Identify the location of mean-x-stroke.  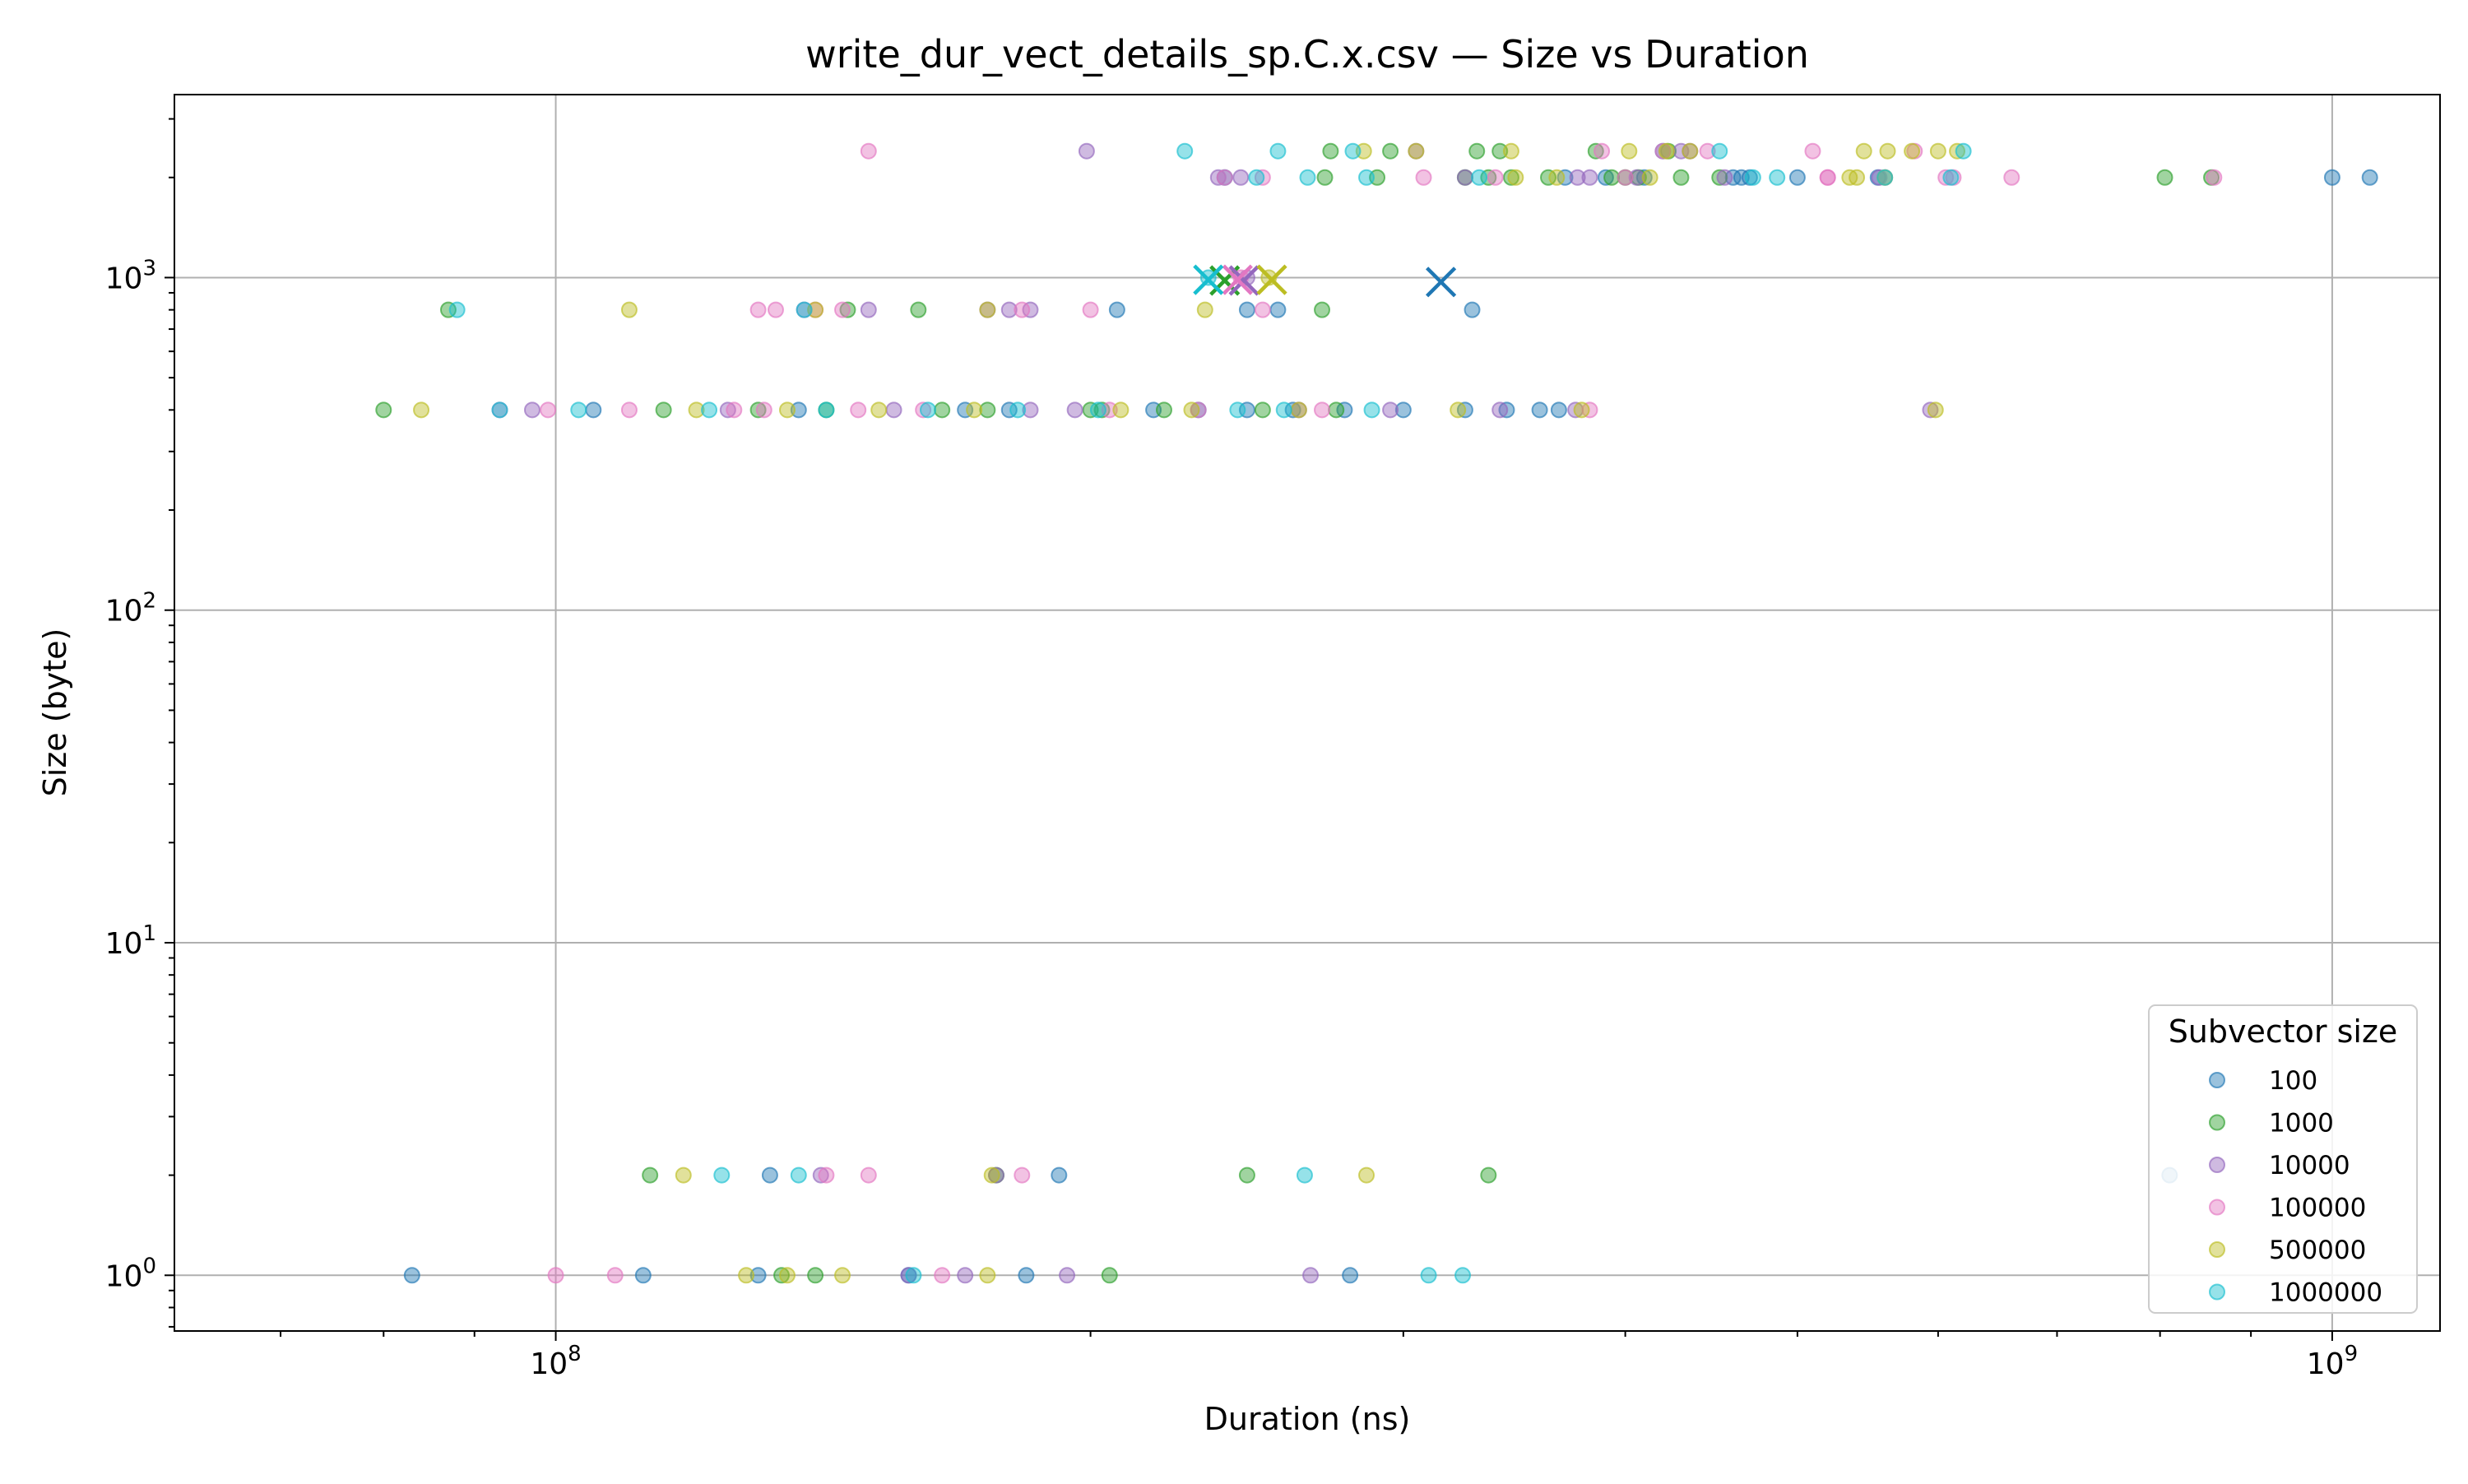
(1237, 279).